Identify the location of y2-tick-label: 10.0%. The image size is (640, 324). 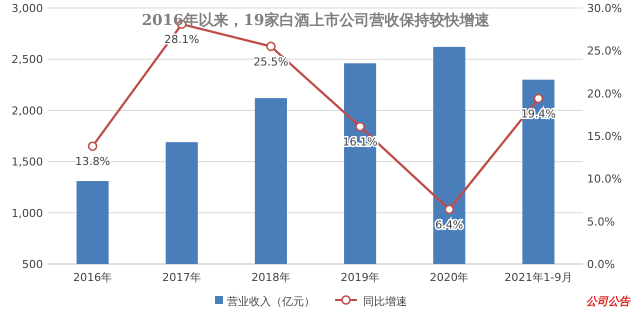
(604, 179).